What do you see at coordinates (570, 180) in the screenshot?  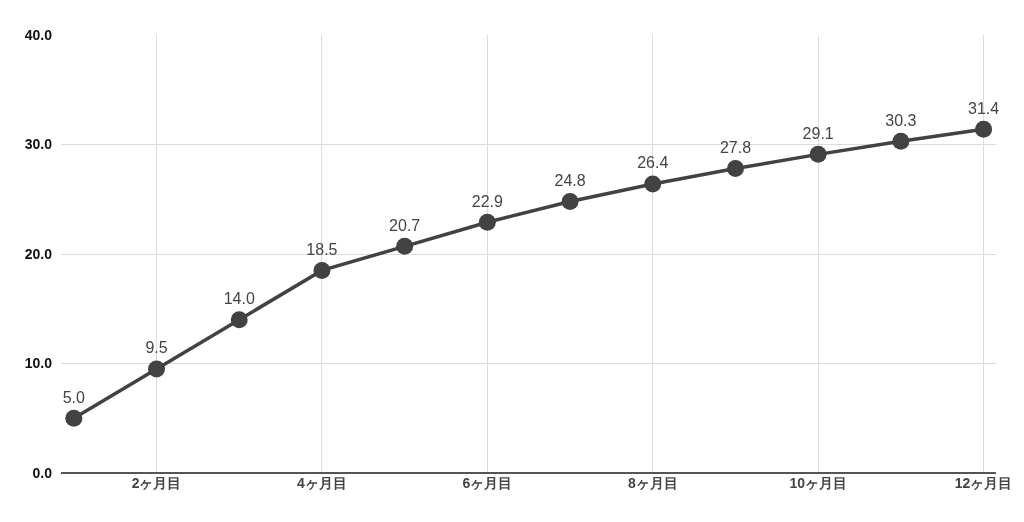 I see `data-label: 24.8` at bounding box center [570, 180].